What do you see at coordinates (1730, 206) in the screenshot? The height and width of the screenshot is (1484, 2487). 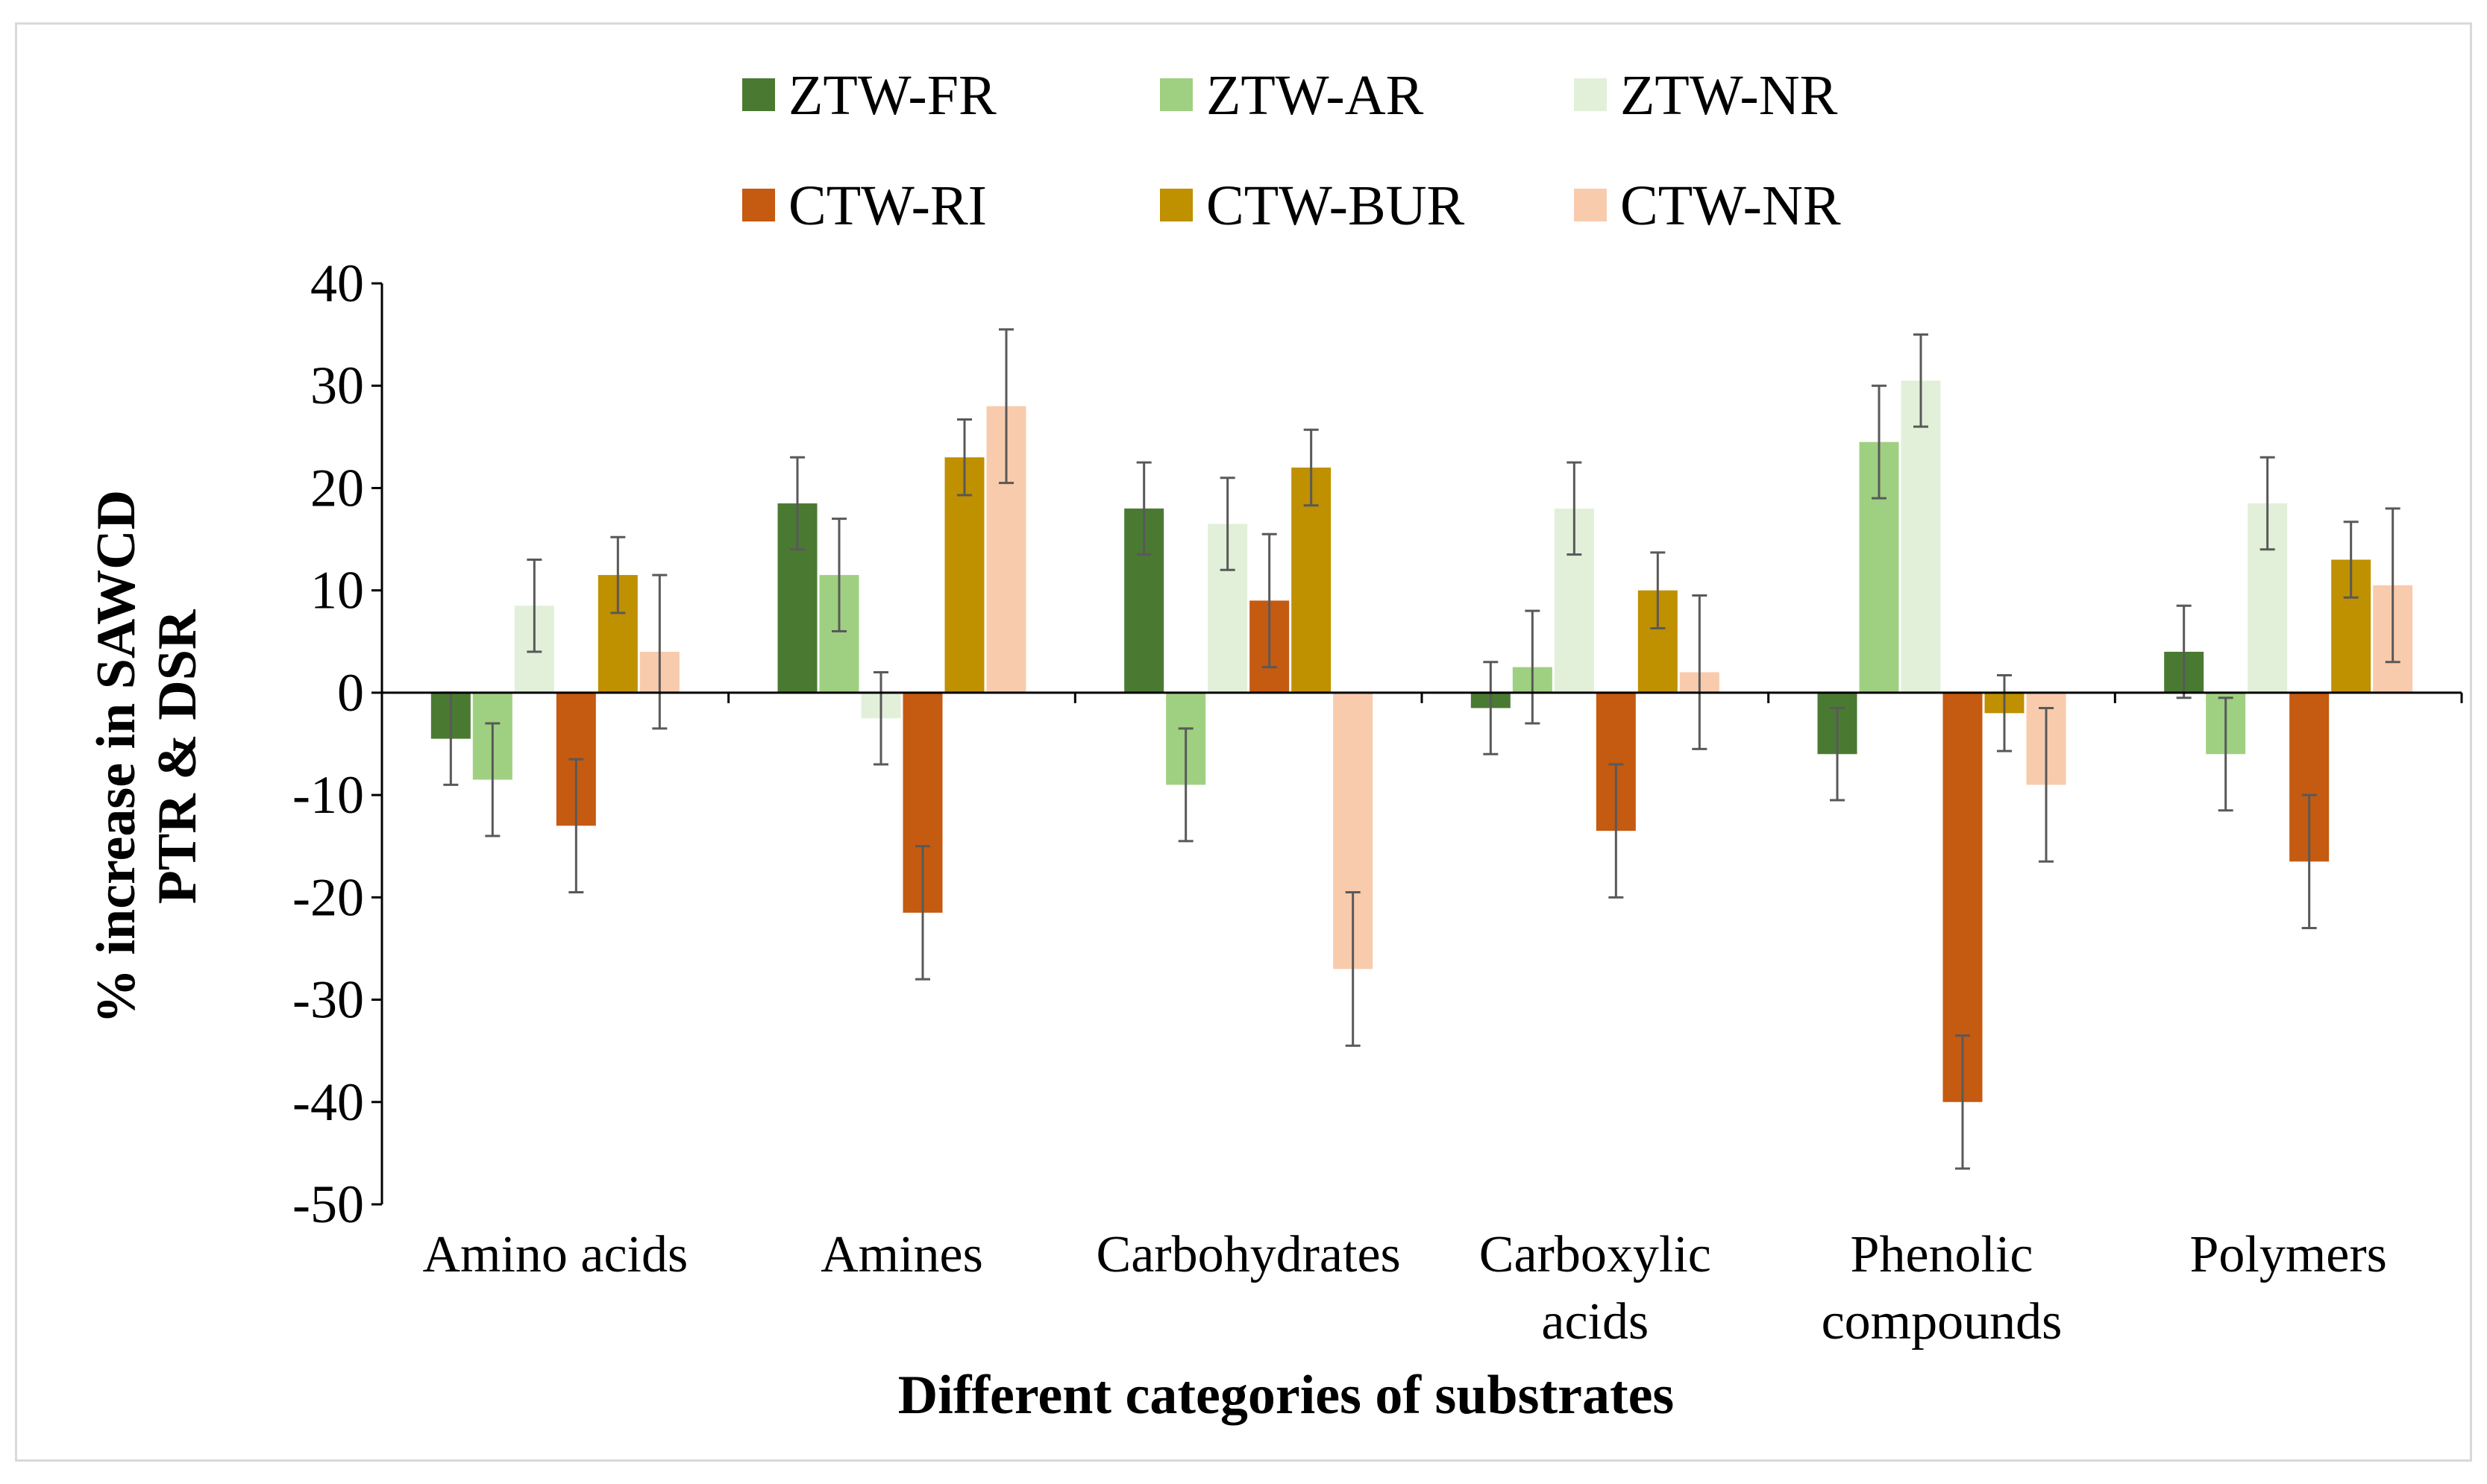 I see `legend-label-ctw-nr: CTW-NR` at bounding box center [1730, 206].